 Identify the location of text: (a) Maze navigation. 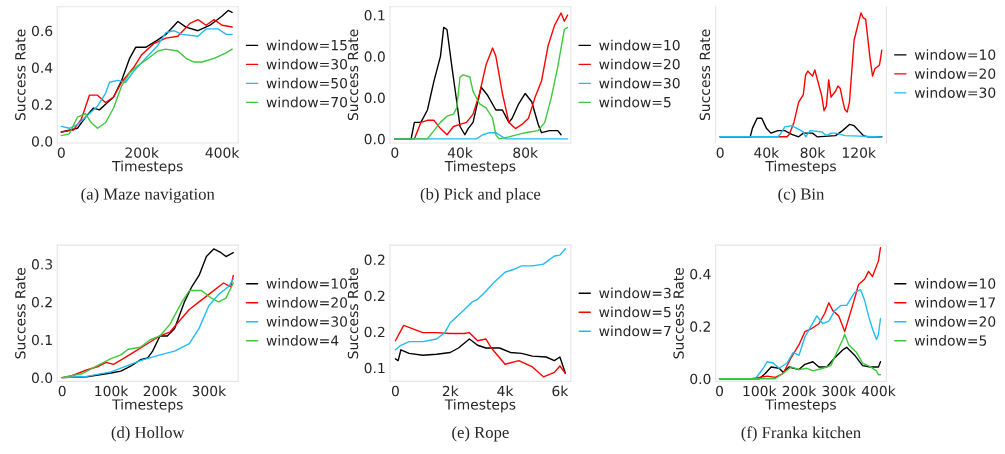
(148, 195).